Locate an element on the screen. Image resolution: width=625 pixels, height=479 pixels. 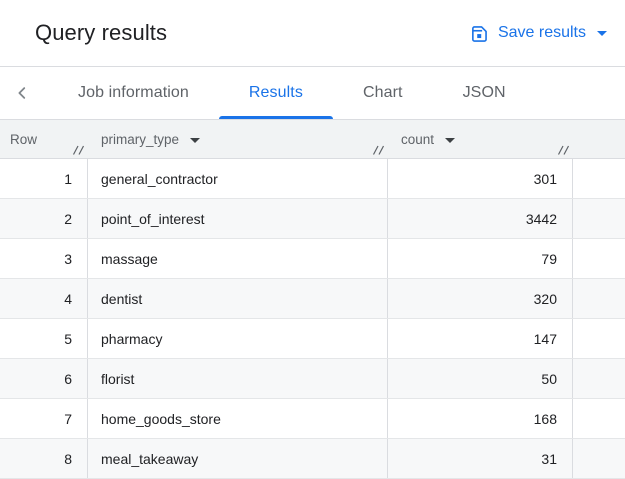
tab-label: Job information is located at coordinates (133, 92).